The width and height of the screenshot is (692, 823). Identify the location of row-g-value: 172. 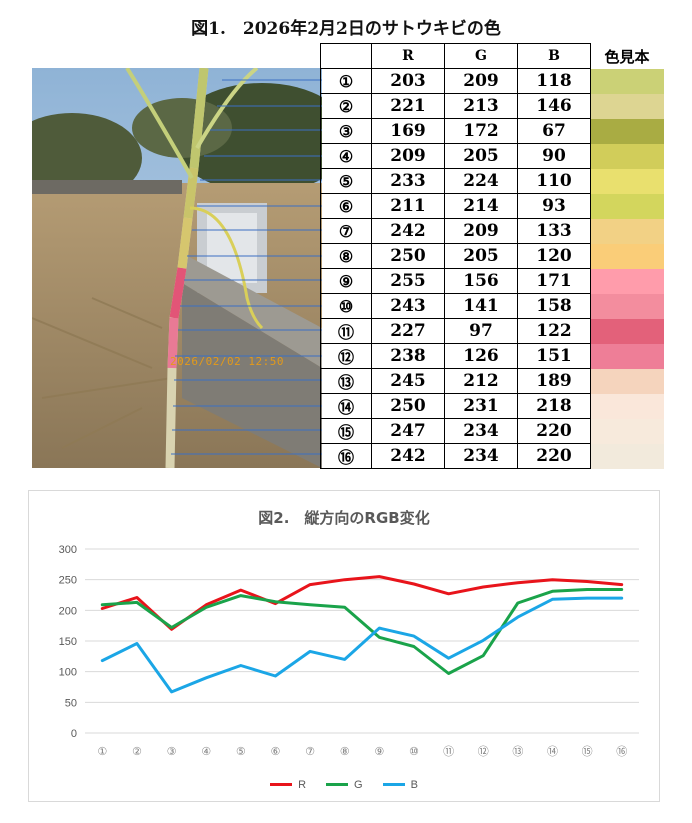
(481, 131).